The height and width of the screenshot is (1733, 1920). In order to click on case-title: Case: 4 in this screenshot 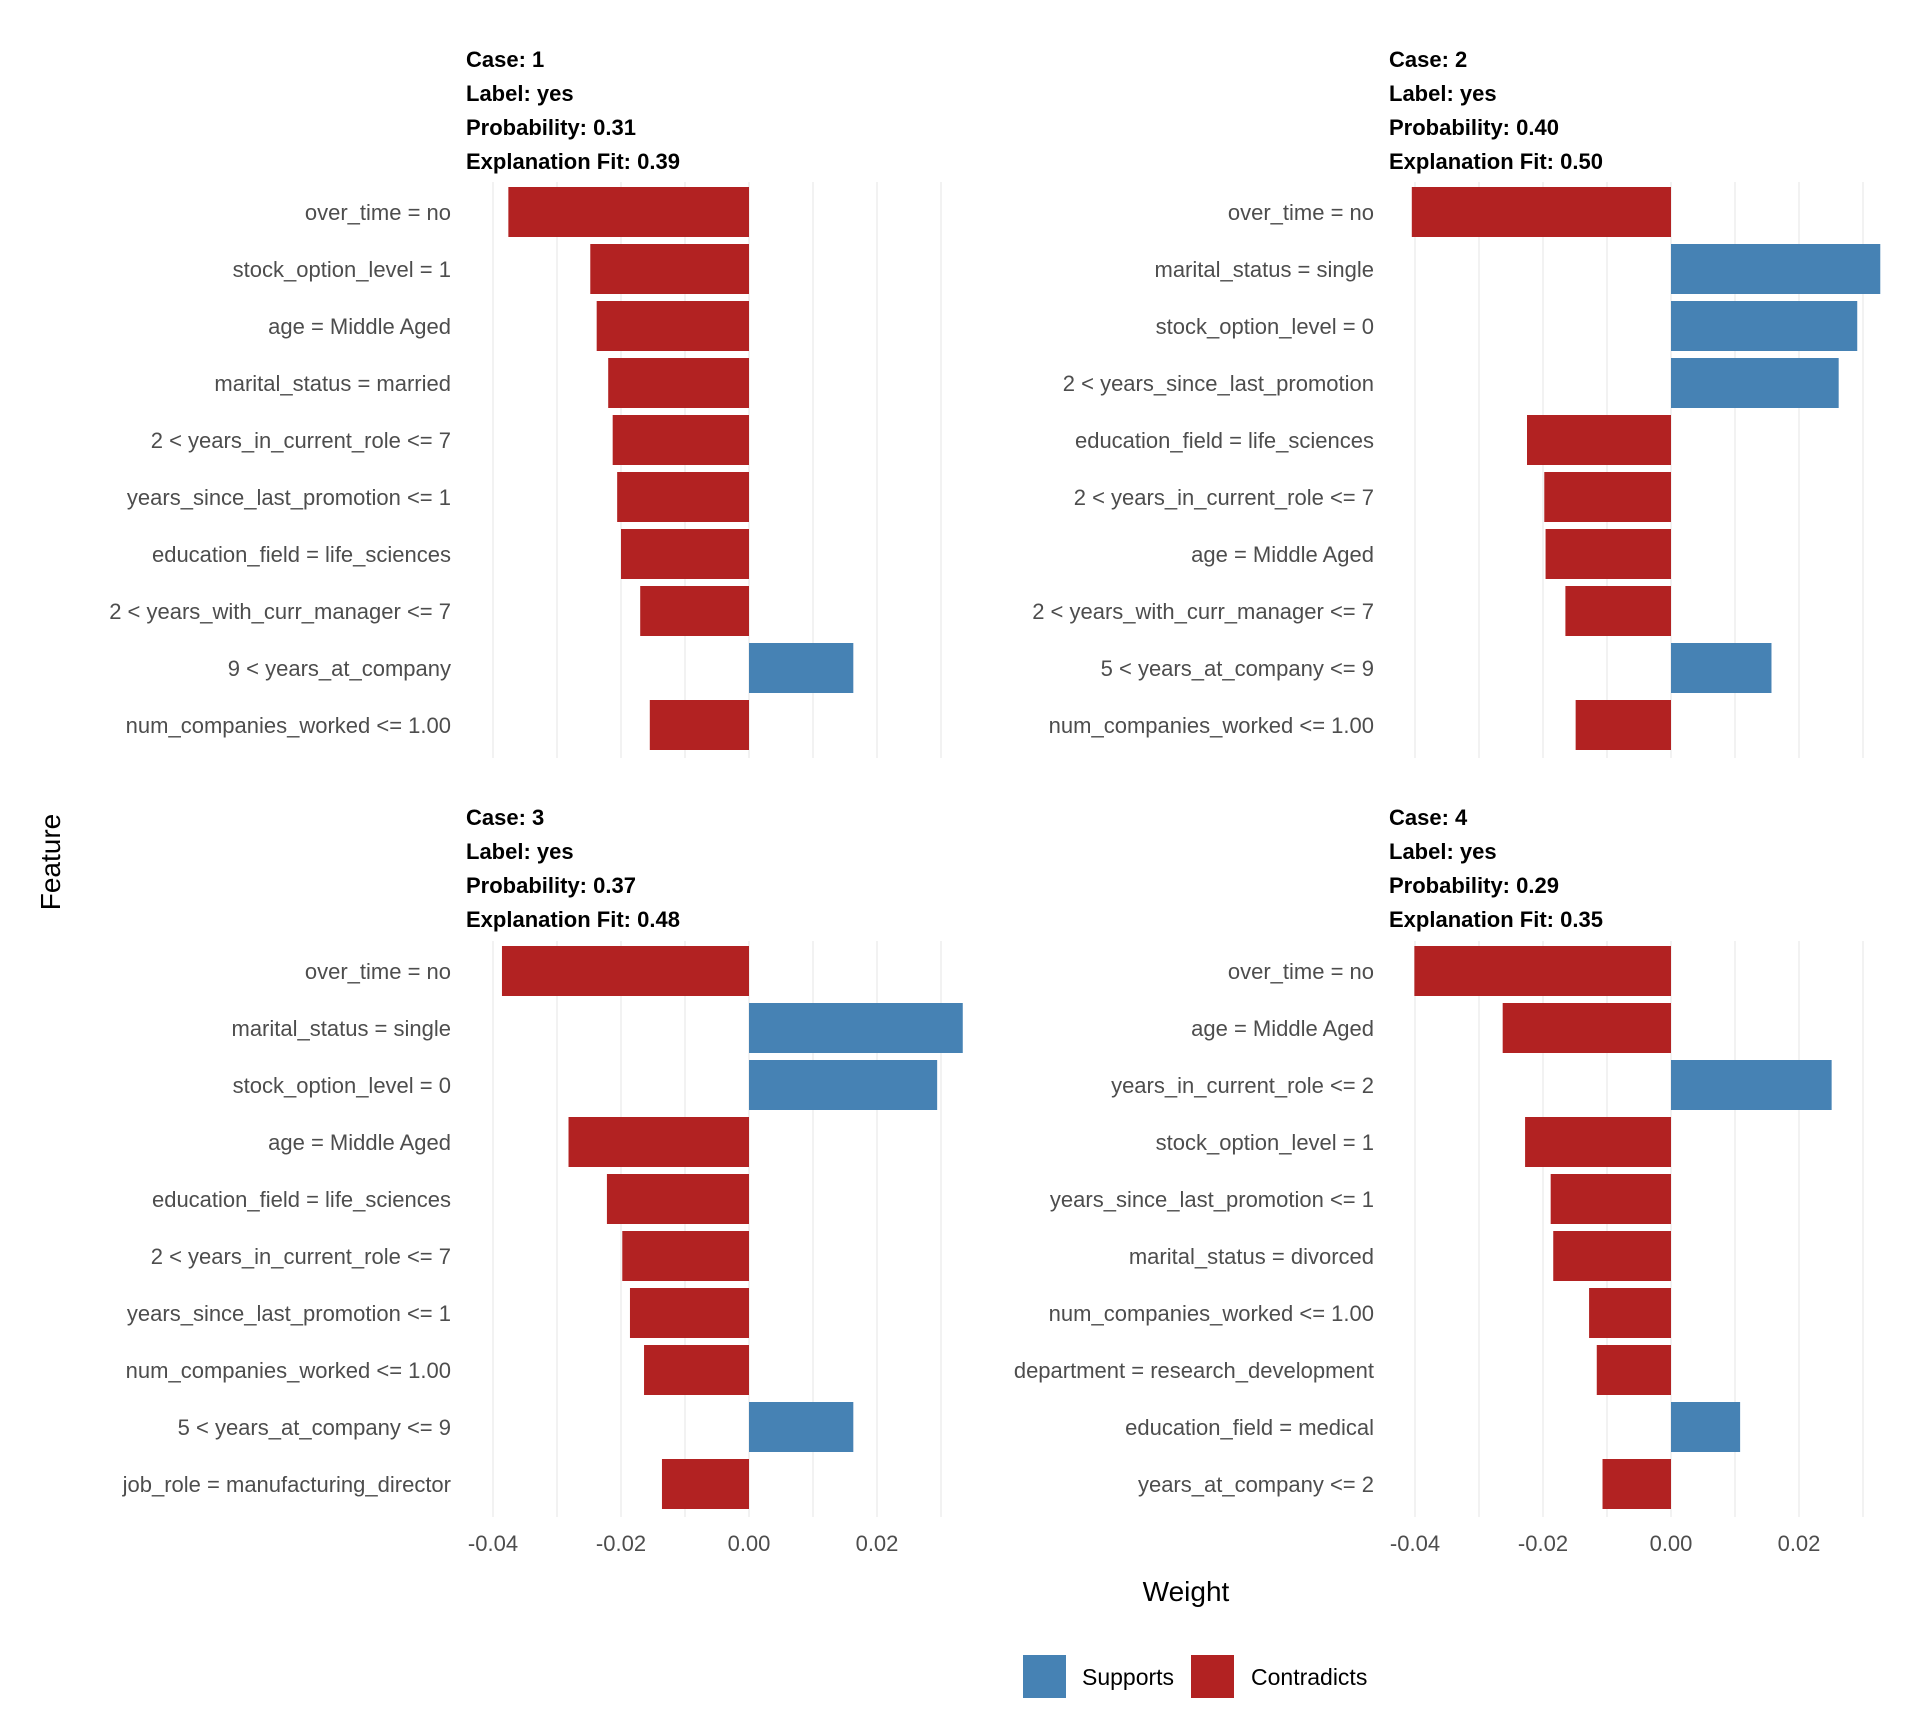, I will do `click(1428, 817)`.